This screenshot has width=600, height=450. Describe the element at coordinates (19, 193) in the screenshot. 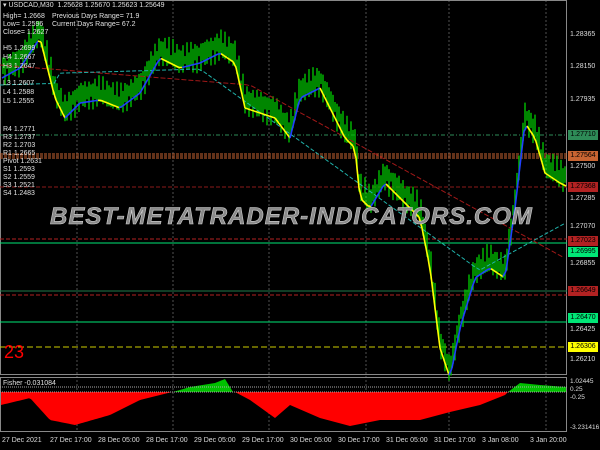

I see `pivot-label: S4 1.2483` at that location.